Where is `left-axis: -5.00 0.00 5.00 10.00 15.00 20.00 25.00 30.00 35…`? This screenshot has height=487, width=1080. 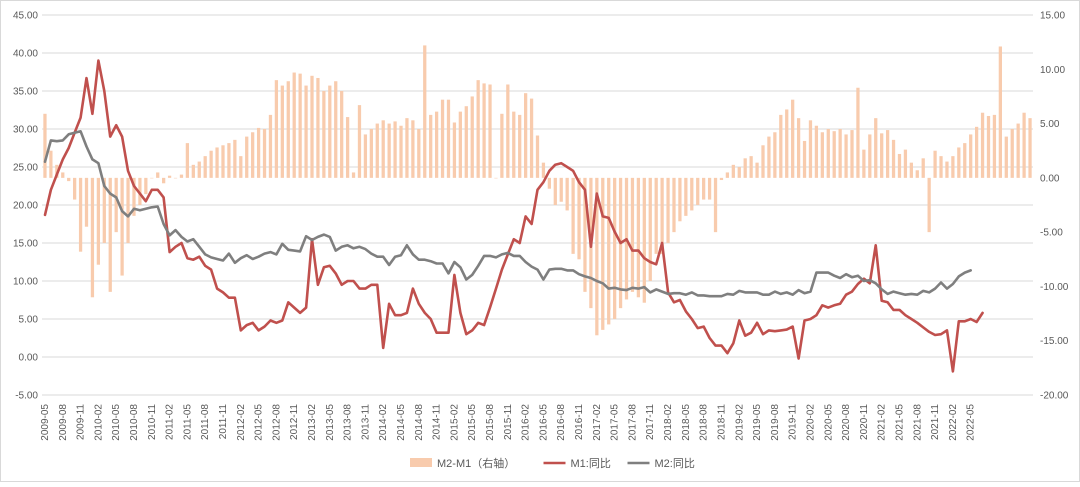 left-axis: -5.00 0.00 5.00 10.00 15.00 20.00 25.00 30.00 35… is located at coordinates (25, 206).